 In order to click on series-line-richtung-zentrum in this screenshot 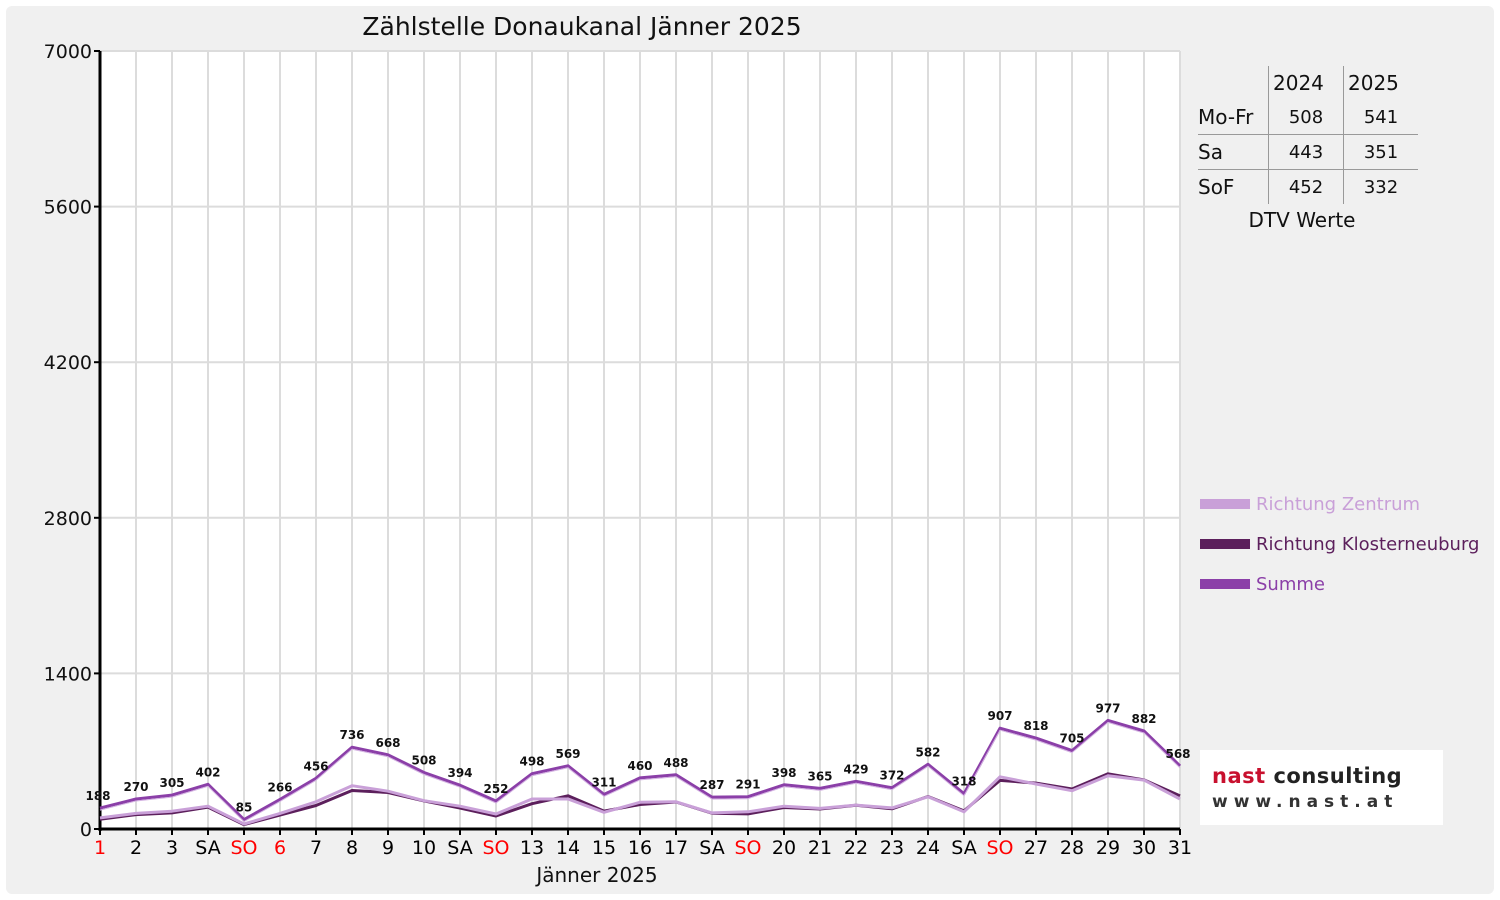, I will do `click(640, 800)`.